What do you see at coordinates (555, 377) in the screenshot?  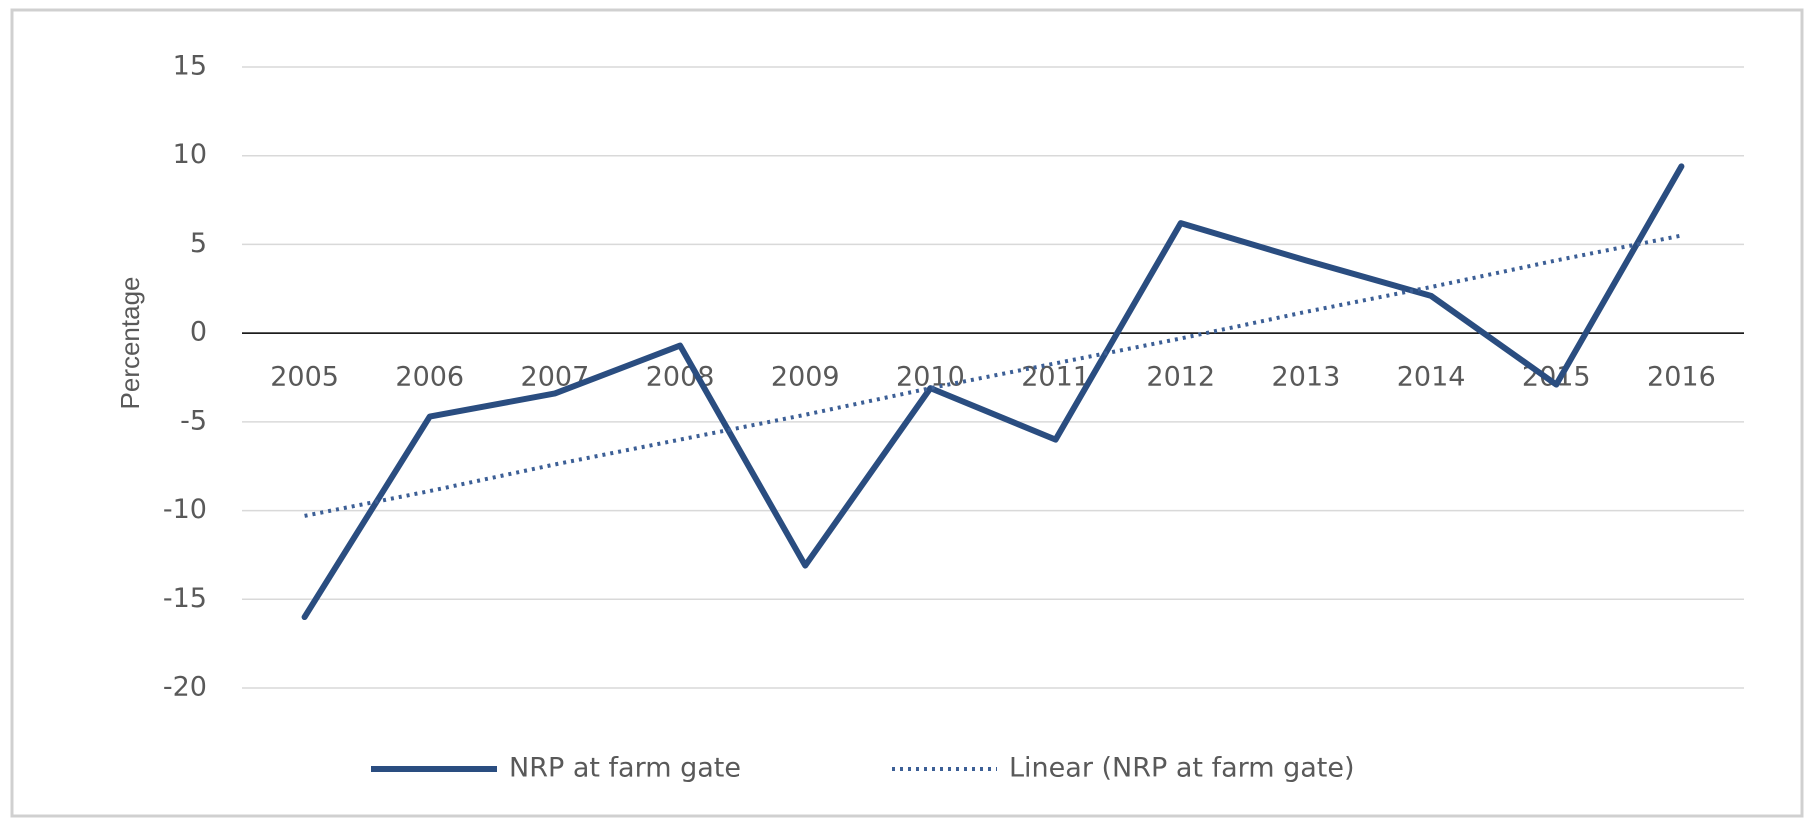 I see `x-tick-label: 2007` at bounding box center [555, 377].